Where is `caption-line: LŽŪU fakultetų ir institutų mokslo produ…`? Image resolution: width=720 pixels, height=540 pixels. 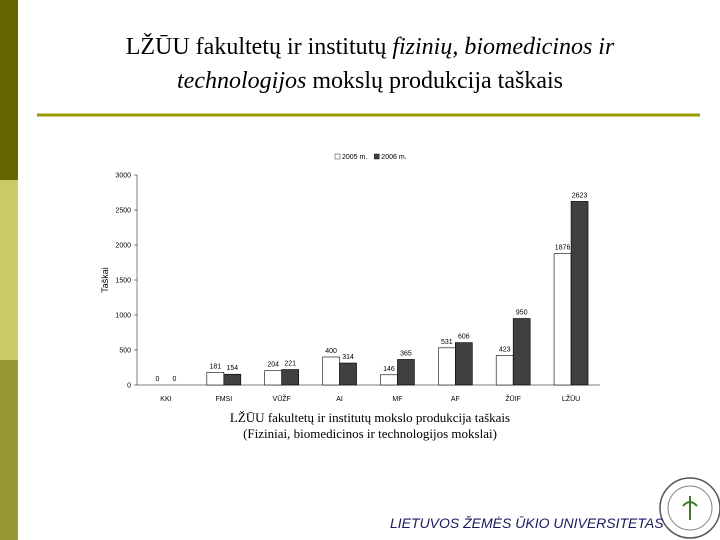 caption-line: LŽŪU fakultetų ir institutų mokslo produ… is located at coordinates (370, 417).